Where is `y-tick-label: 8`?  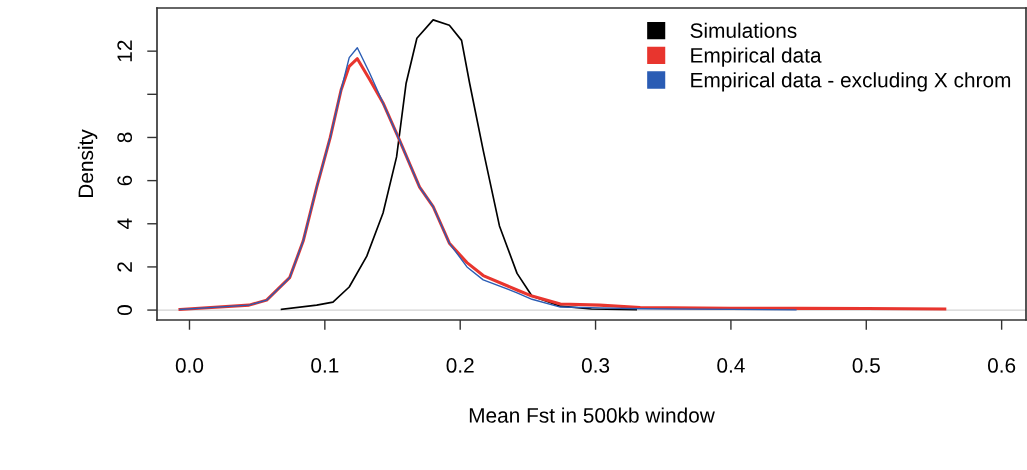
y-tick-label: 8 is located at coordinates (125, 137).